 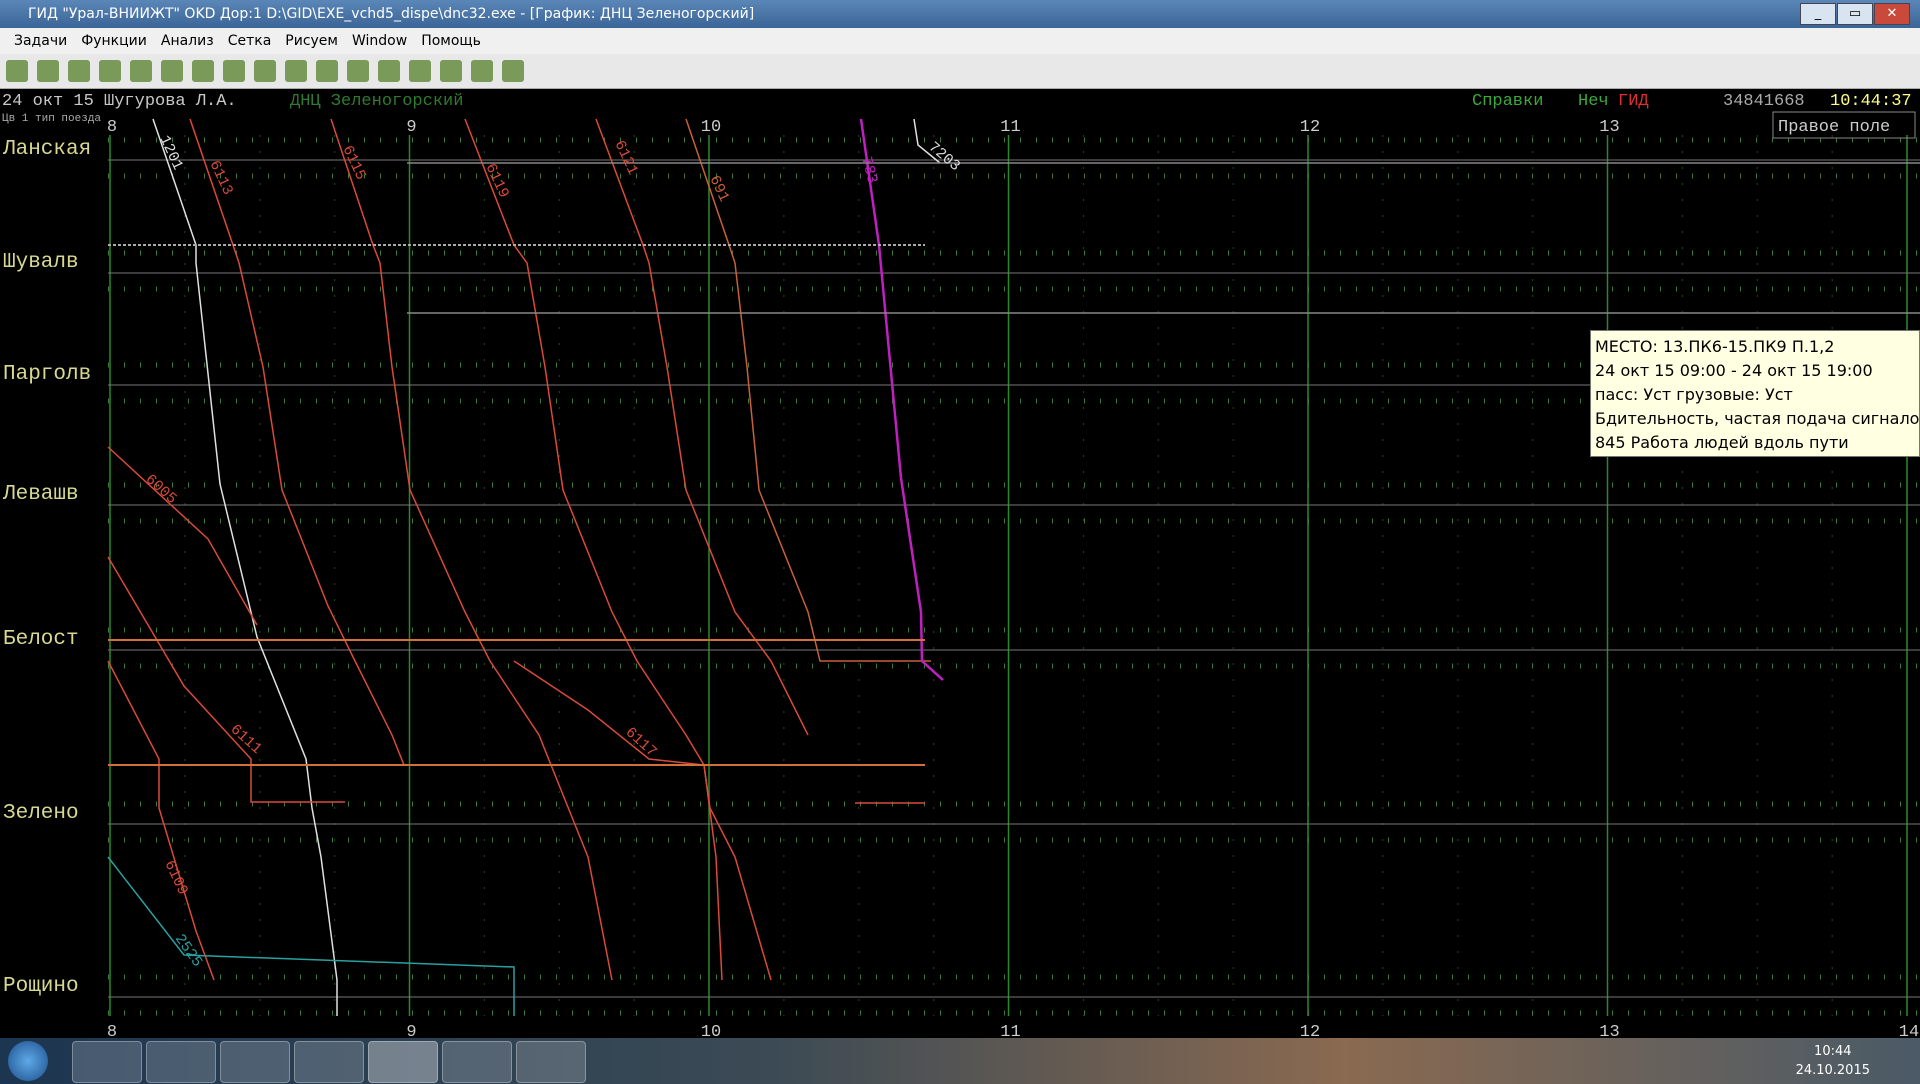 I want to click on task-gid, so click(x=403, y=1062).